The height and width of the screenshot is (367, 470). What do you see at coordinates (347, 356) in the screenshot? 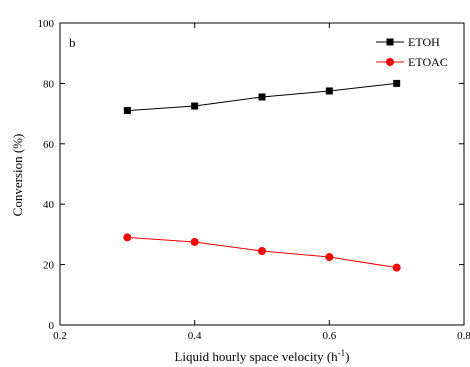
I see `x-axis-label-end: )` at bounding box center [347, 356].